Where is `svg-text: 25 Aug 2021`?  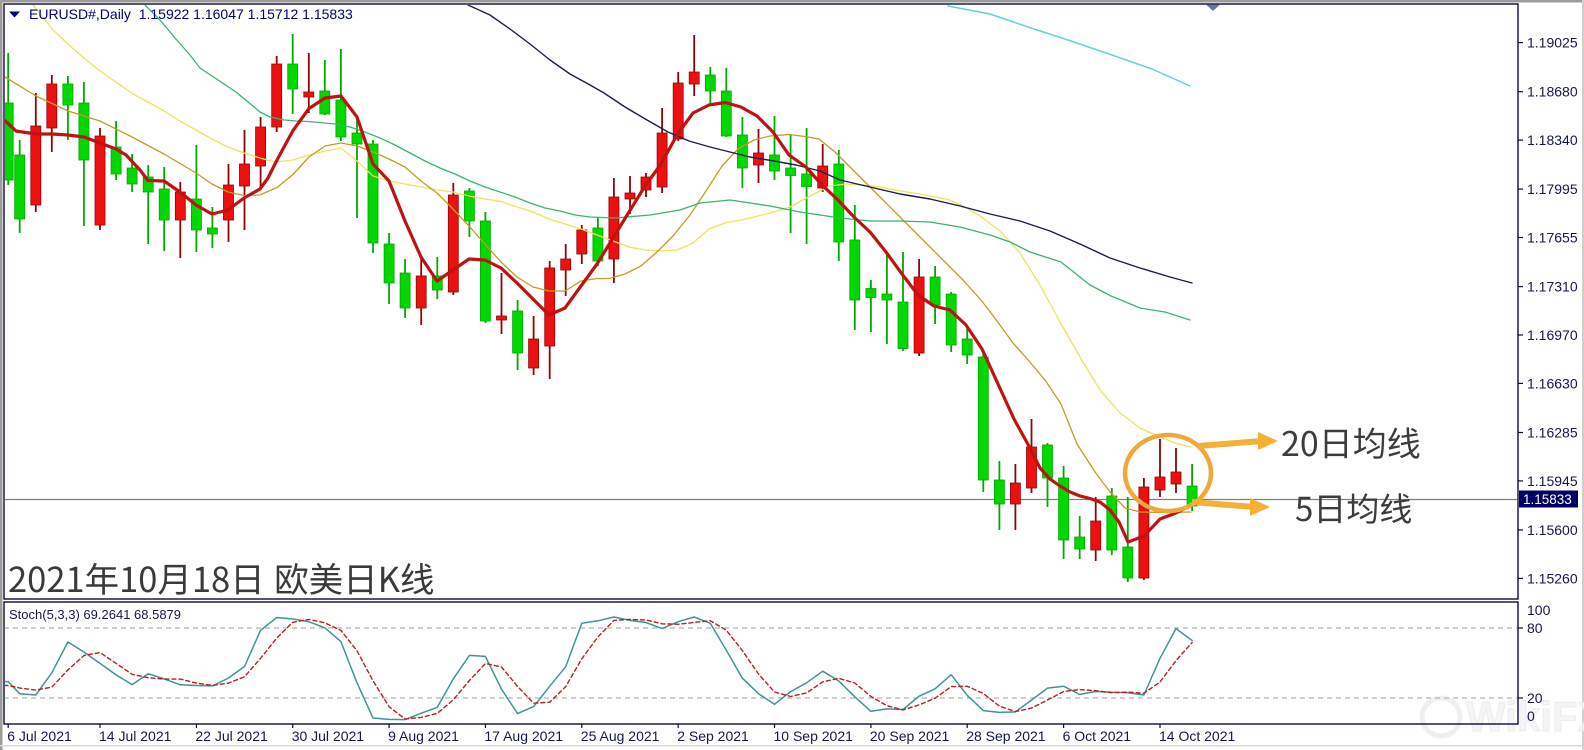 svg-text: 25 Aug 2021 is located at coordinates (620, 736).